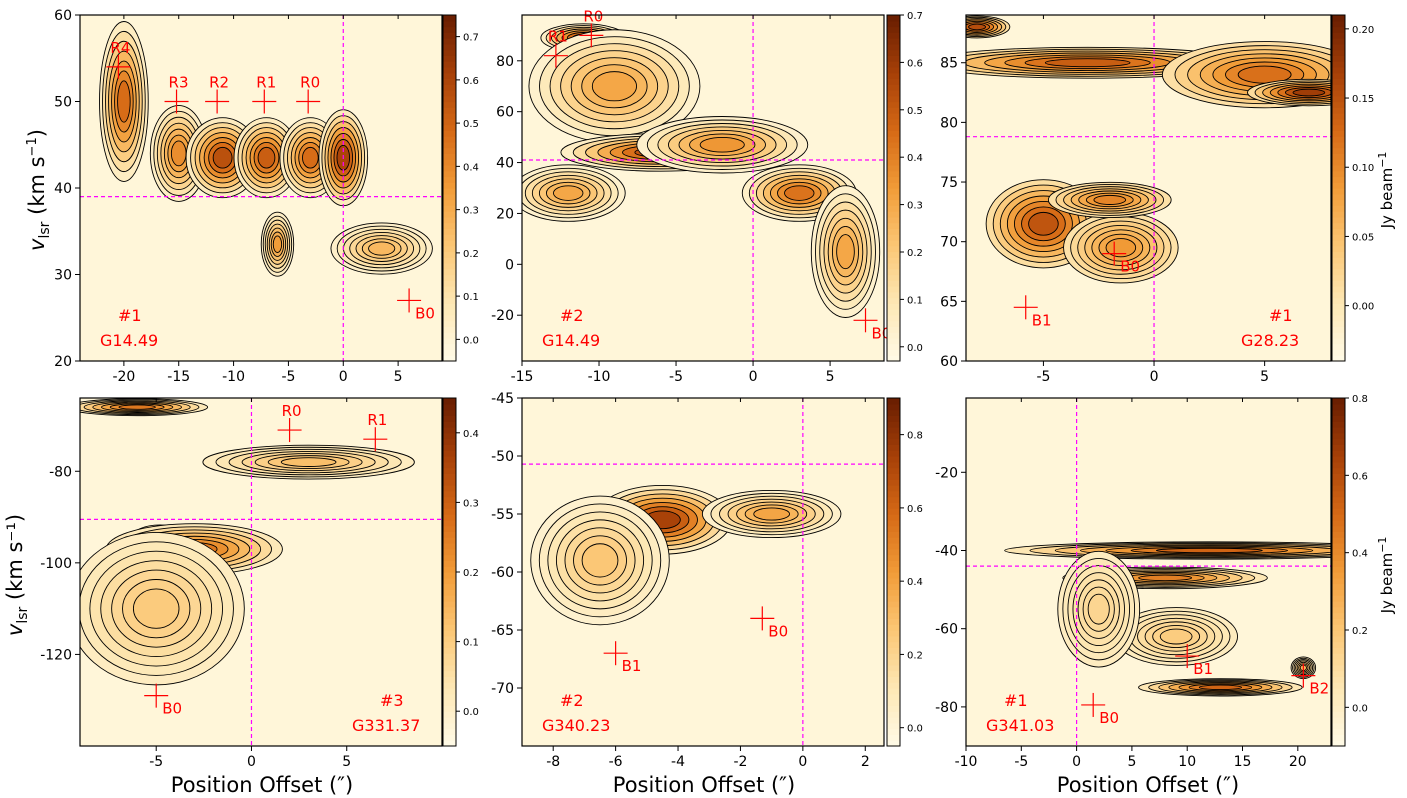 The width and height of the screenshot is (1407, 798). Describe the element at coordinates (599, 377) in the screenshot. I see `x-tick-label: -10` at that location.